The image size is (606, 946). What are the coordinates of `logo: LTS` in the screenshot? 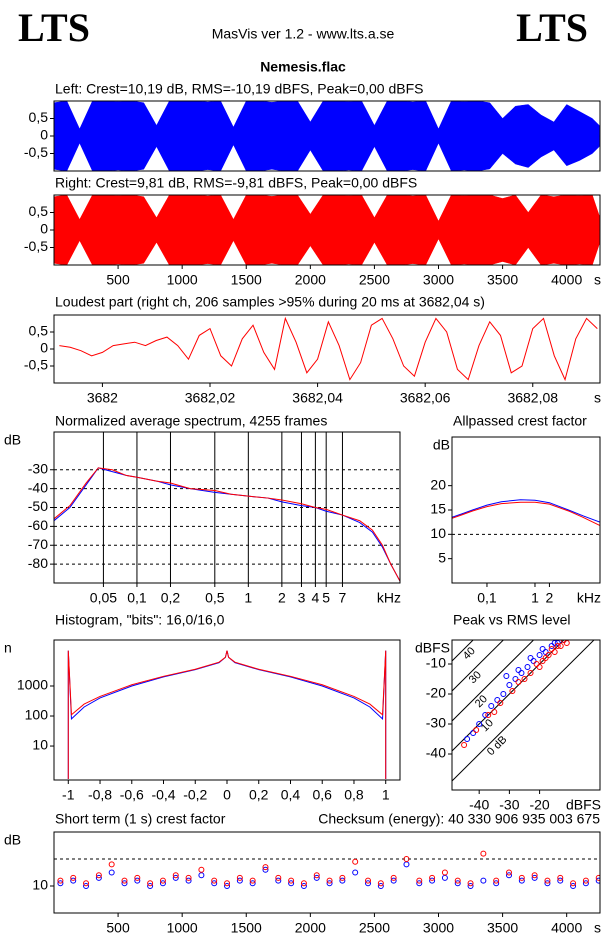 It's located at (552, 27).